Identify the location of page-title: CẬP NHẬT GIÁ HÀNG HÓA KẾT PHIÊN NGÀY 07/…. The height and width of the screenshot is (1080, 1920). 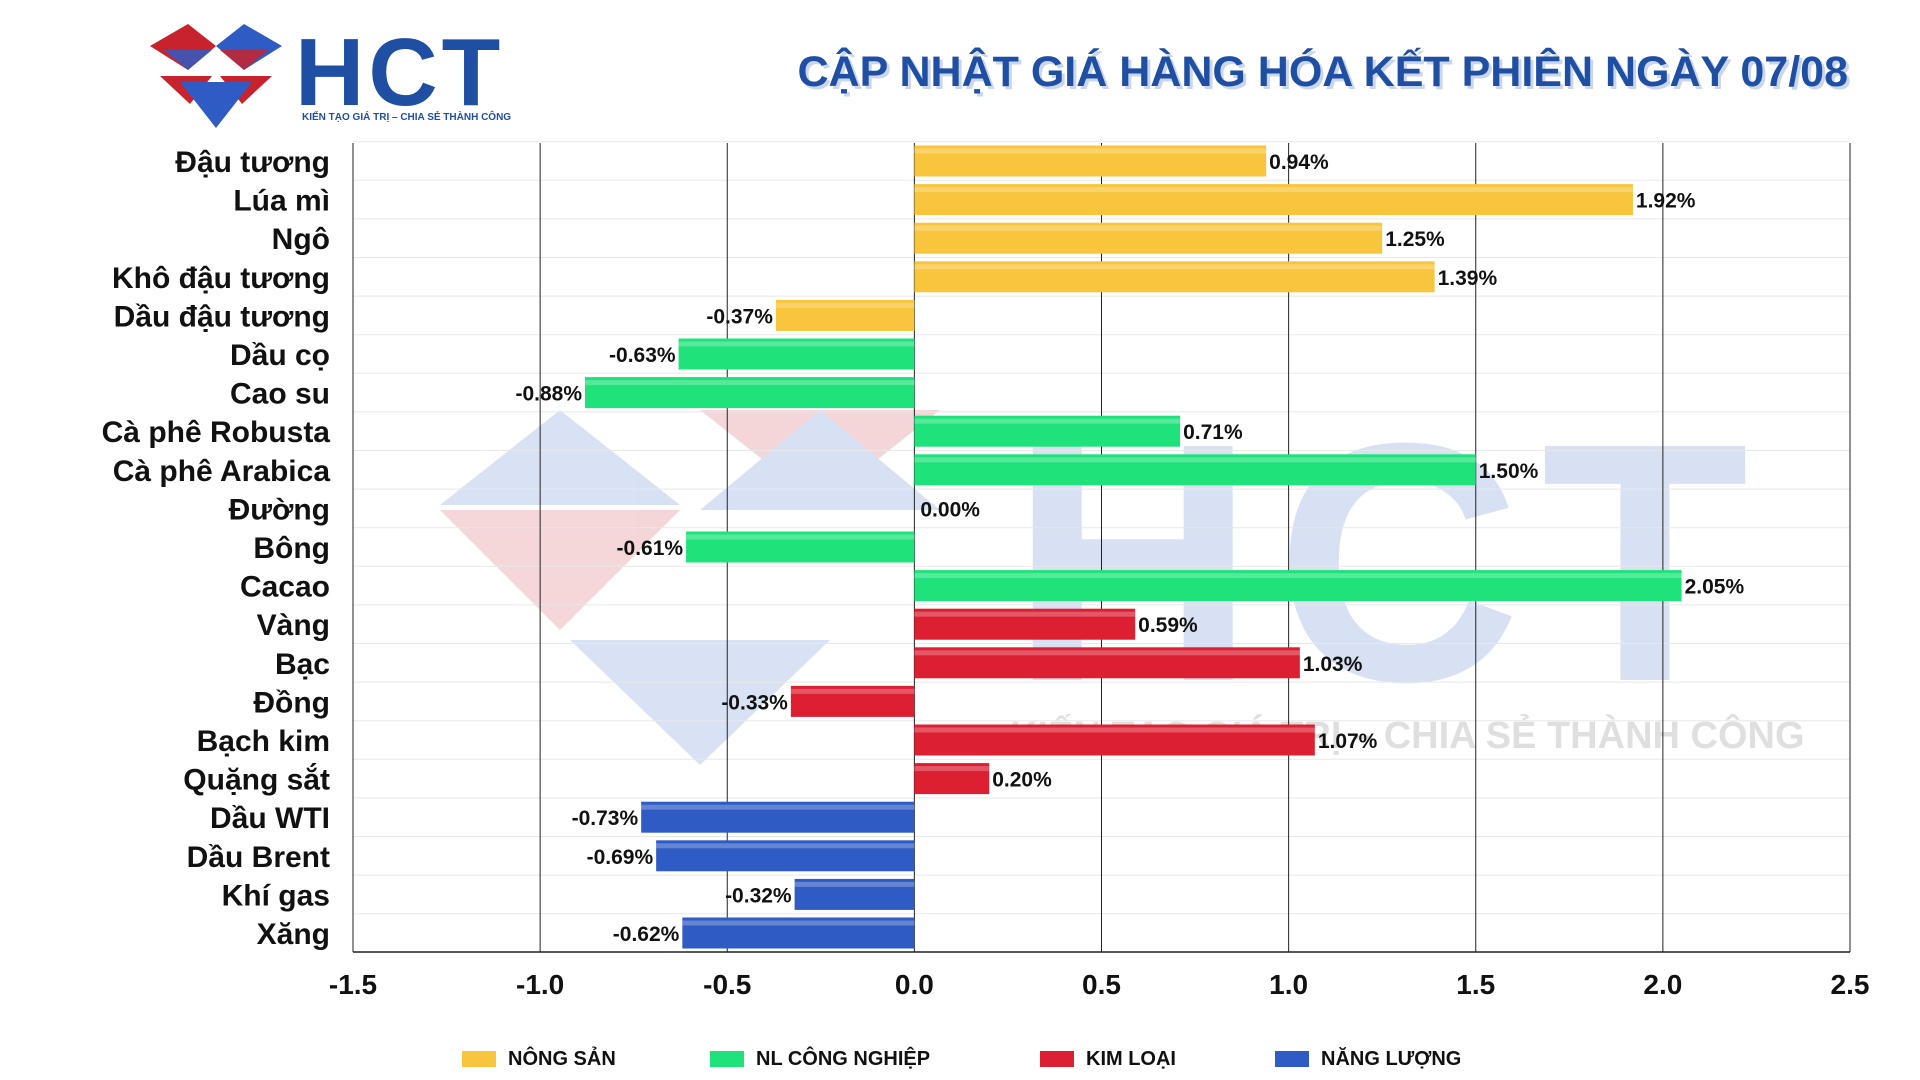
(1323, 72).